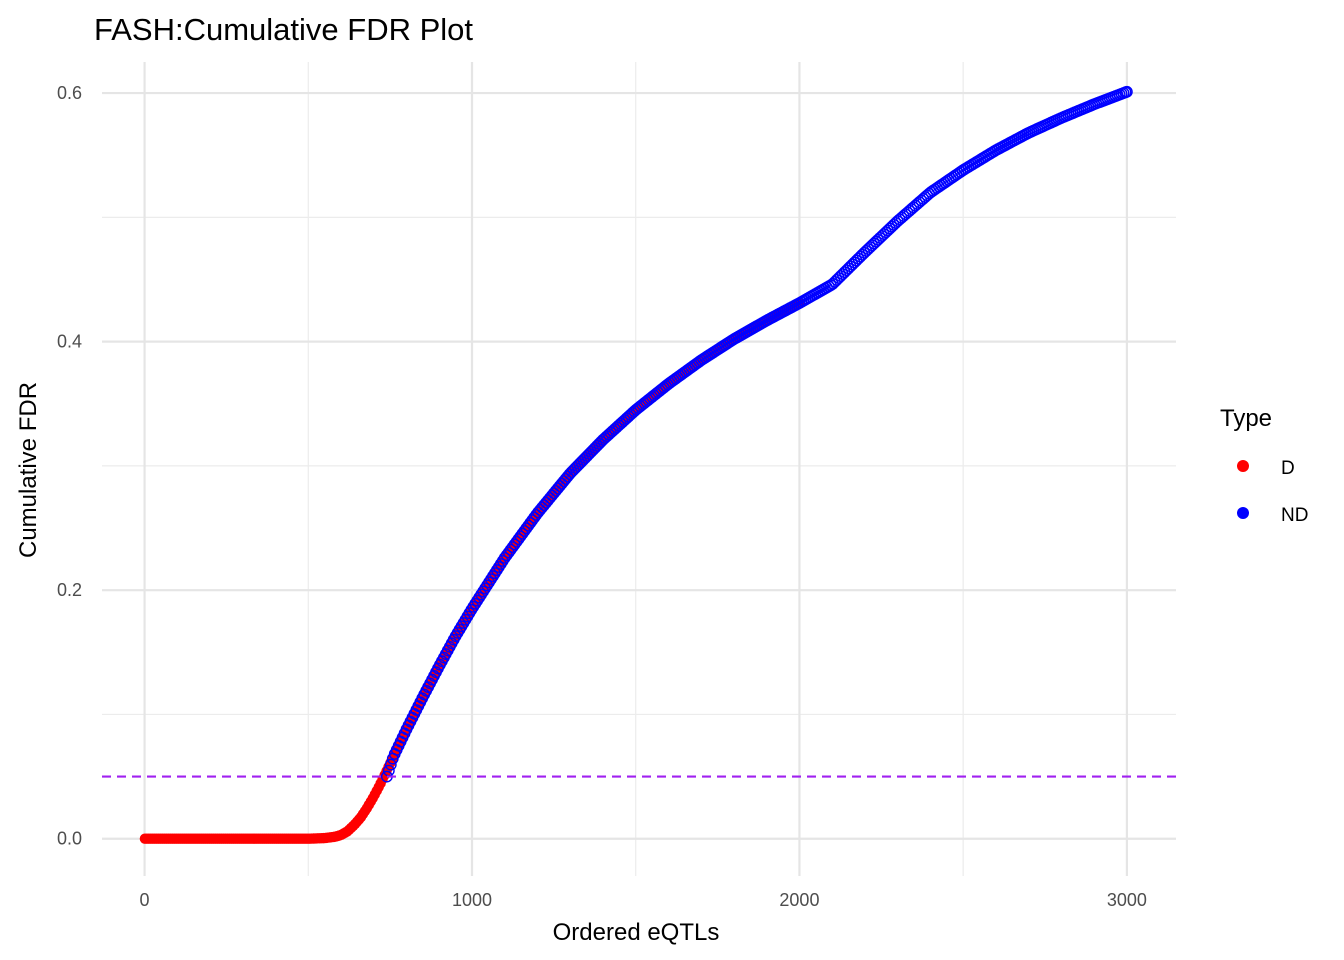 The height and width of the screenshot is (960, 1344). What do you see at coordinates (1264, 465) in the screenshot?
I see `legend: Type D ND` at bounding box center [1264, 465].